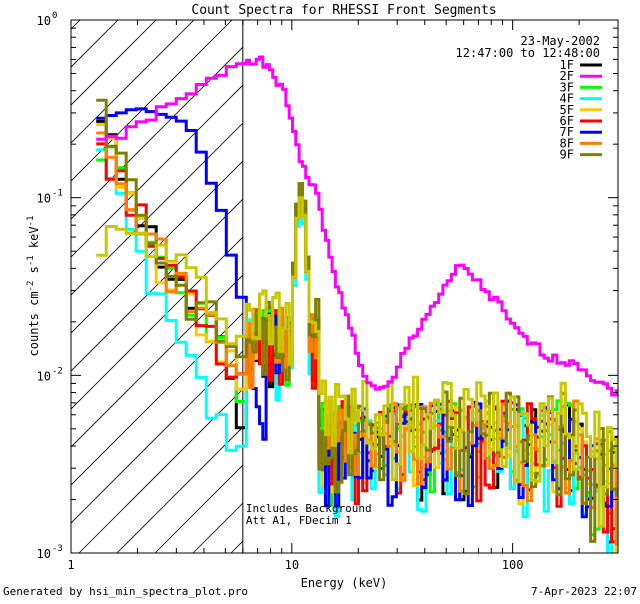 Image resolution: width=640 pixels, height=604 pixels. What do you see at coordinates (567, 121) in the screenshot?
I see `legend-label: 6F` at bounding box center [567, 121].